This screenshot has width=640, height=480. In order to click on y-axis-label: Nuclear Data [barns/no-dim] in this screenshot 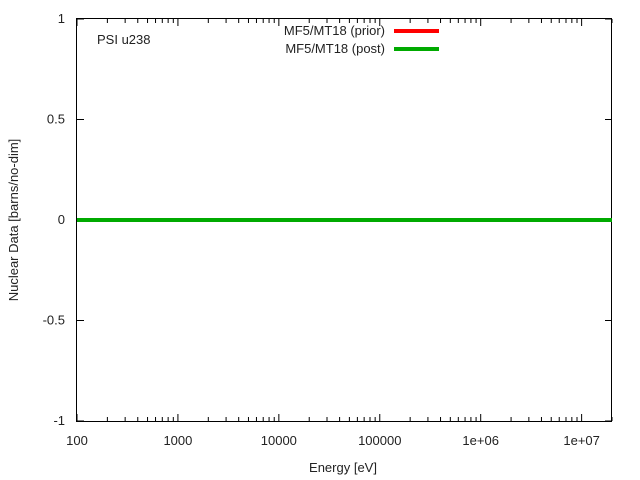, I will do `click(13, 220)`.